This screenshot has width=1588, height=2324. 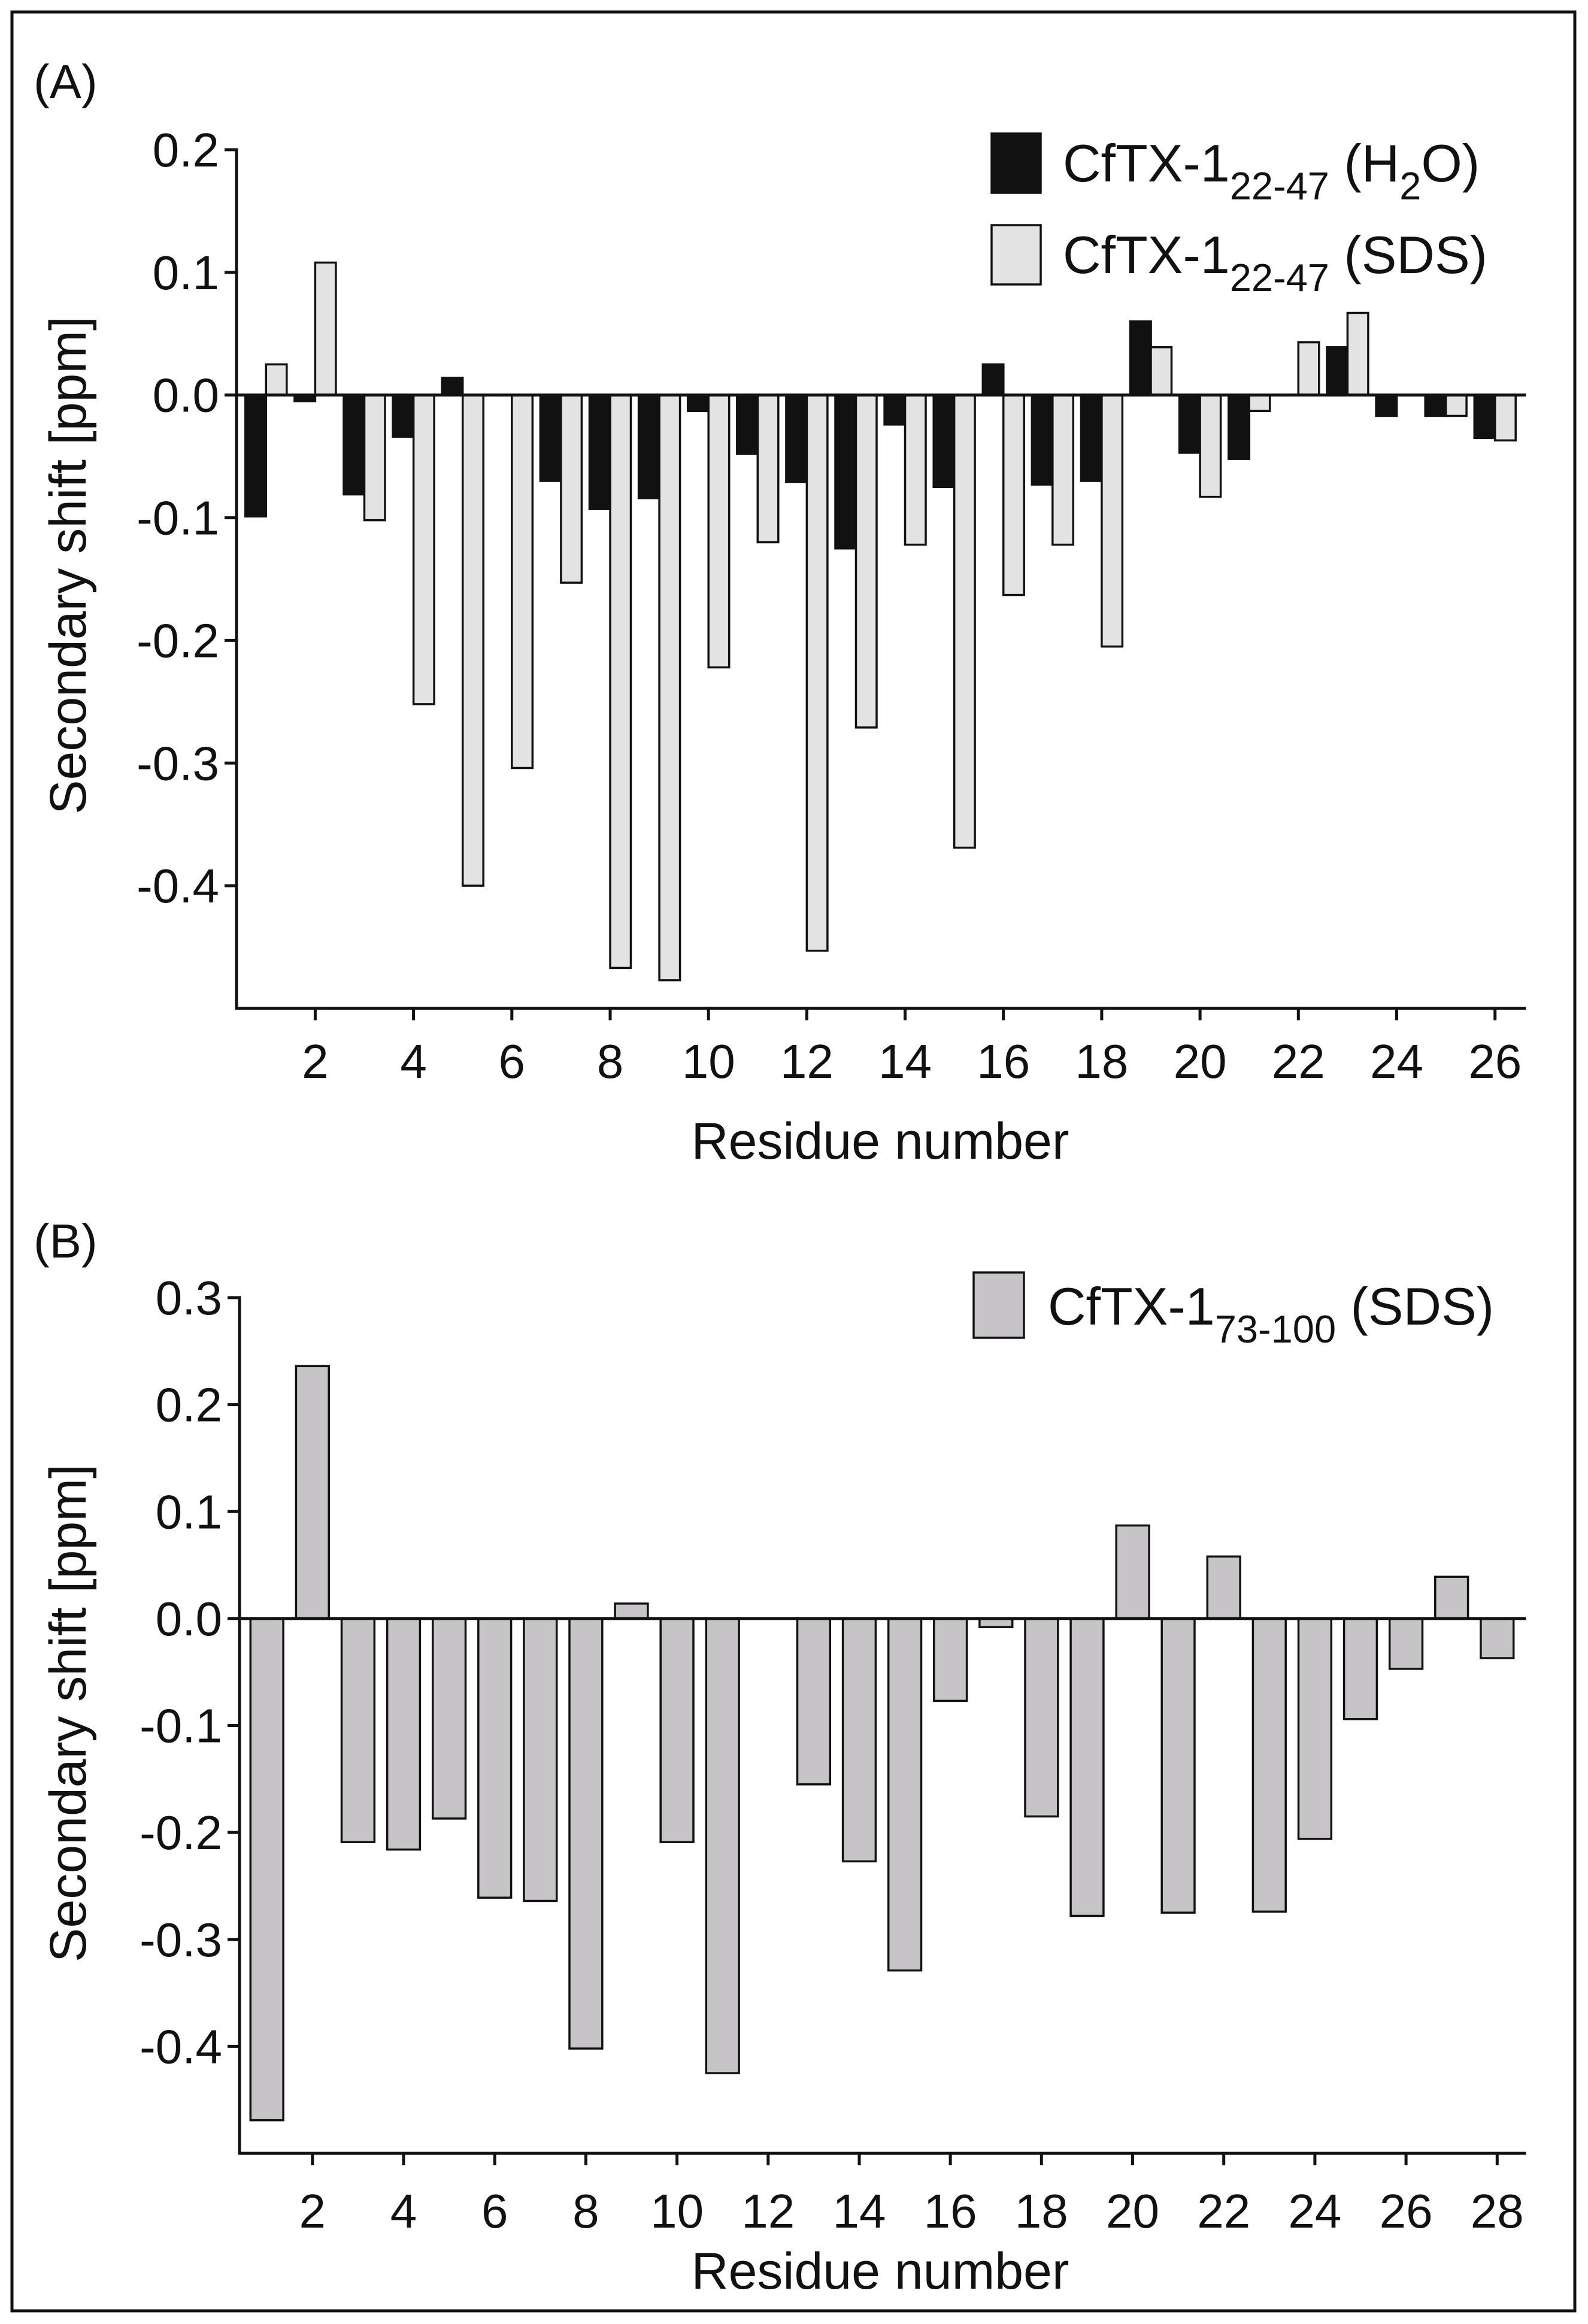 What do you see at coordinates (186, 150) in the screenshot?
I see `y-tick-label-a-0: 0.2` at bounding box center [186, 150].